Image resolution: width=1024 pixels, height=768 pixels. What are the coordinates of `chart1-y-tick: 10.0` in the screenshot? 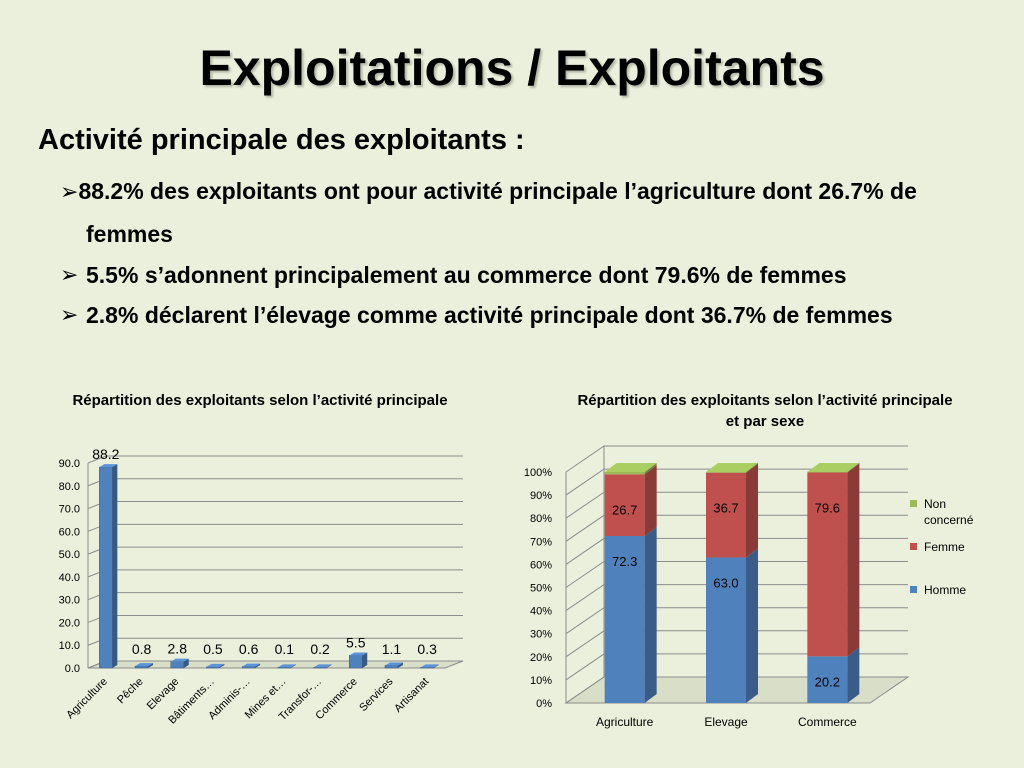 It's located at (69, 646).